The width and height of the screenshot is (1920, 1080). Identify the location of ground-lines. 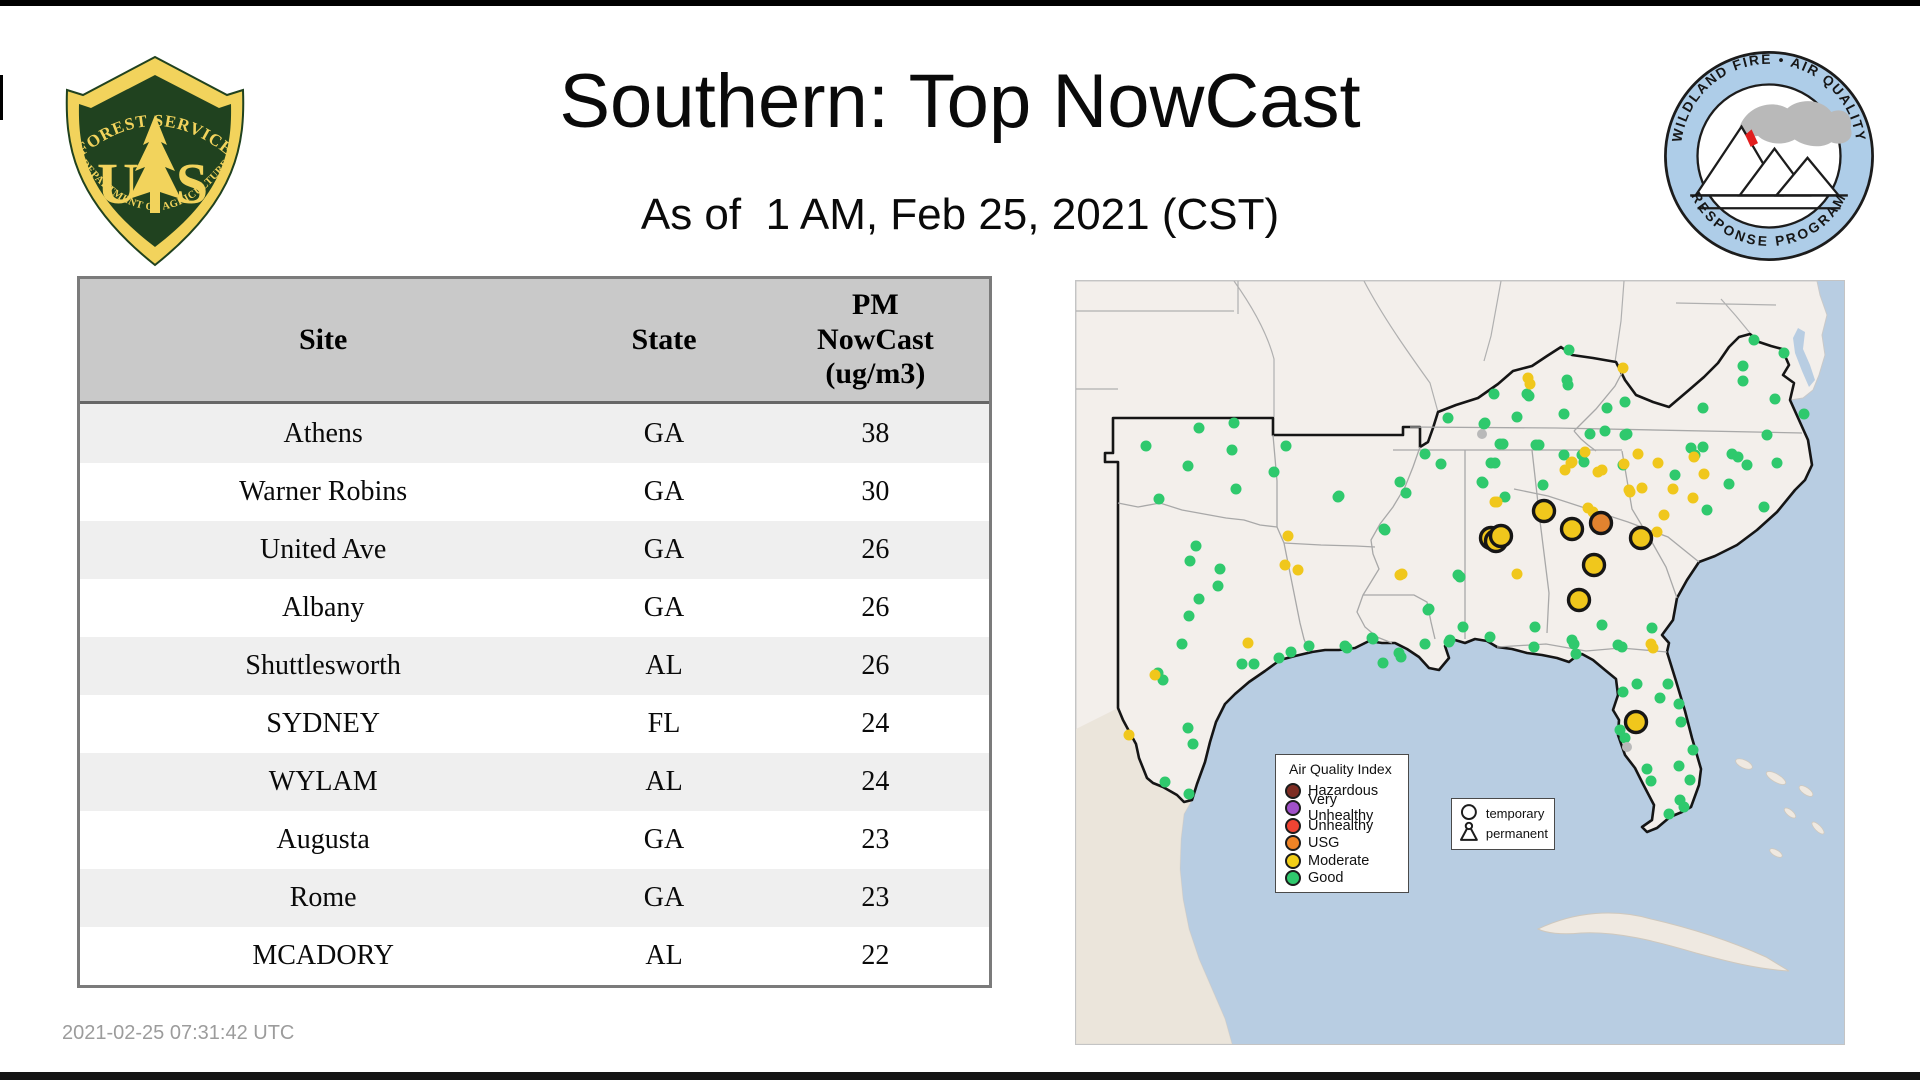
(1769, 202).